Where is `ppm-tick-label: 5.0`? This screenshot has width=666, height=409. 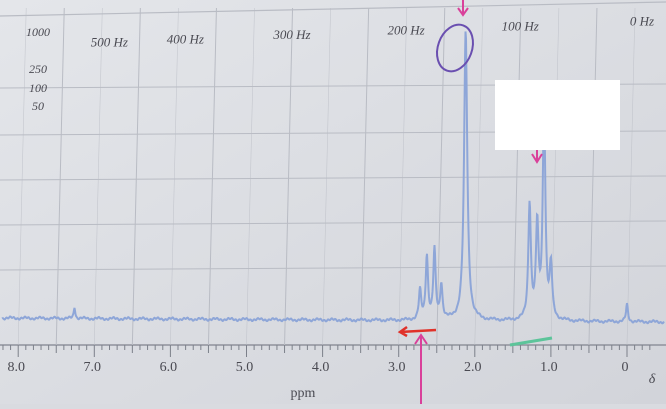 ppm-tick-label: 5.0 is located at coordinates (245, 367).